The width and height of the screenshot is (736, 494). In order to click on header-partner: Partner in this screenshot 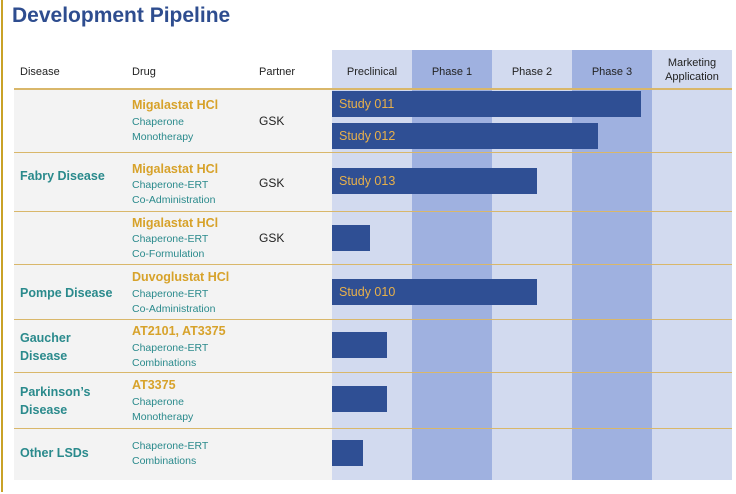, I will do `click(277, 72)`.